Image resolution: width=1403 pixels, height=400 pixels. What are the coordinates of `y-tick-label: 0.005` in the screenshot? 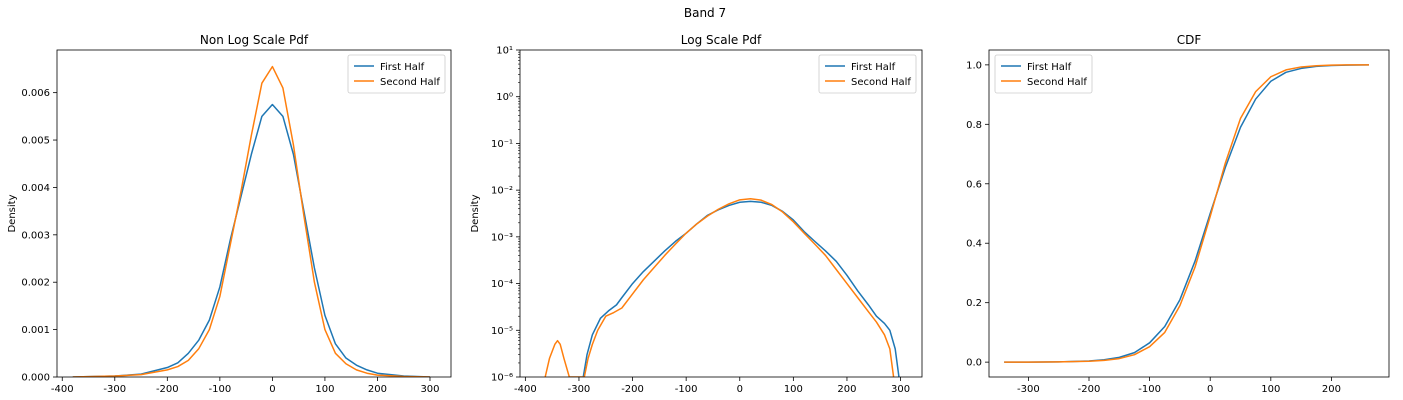 It's located at (35, 141).